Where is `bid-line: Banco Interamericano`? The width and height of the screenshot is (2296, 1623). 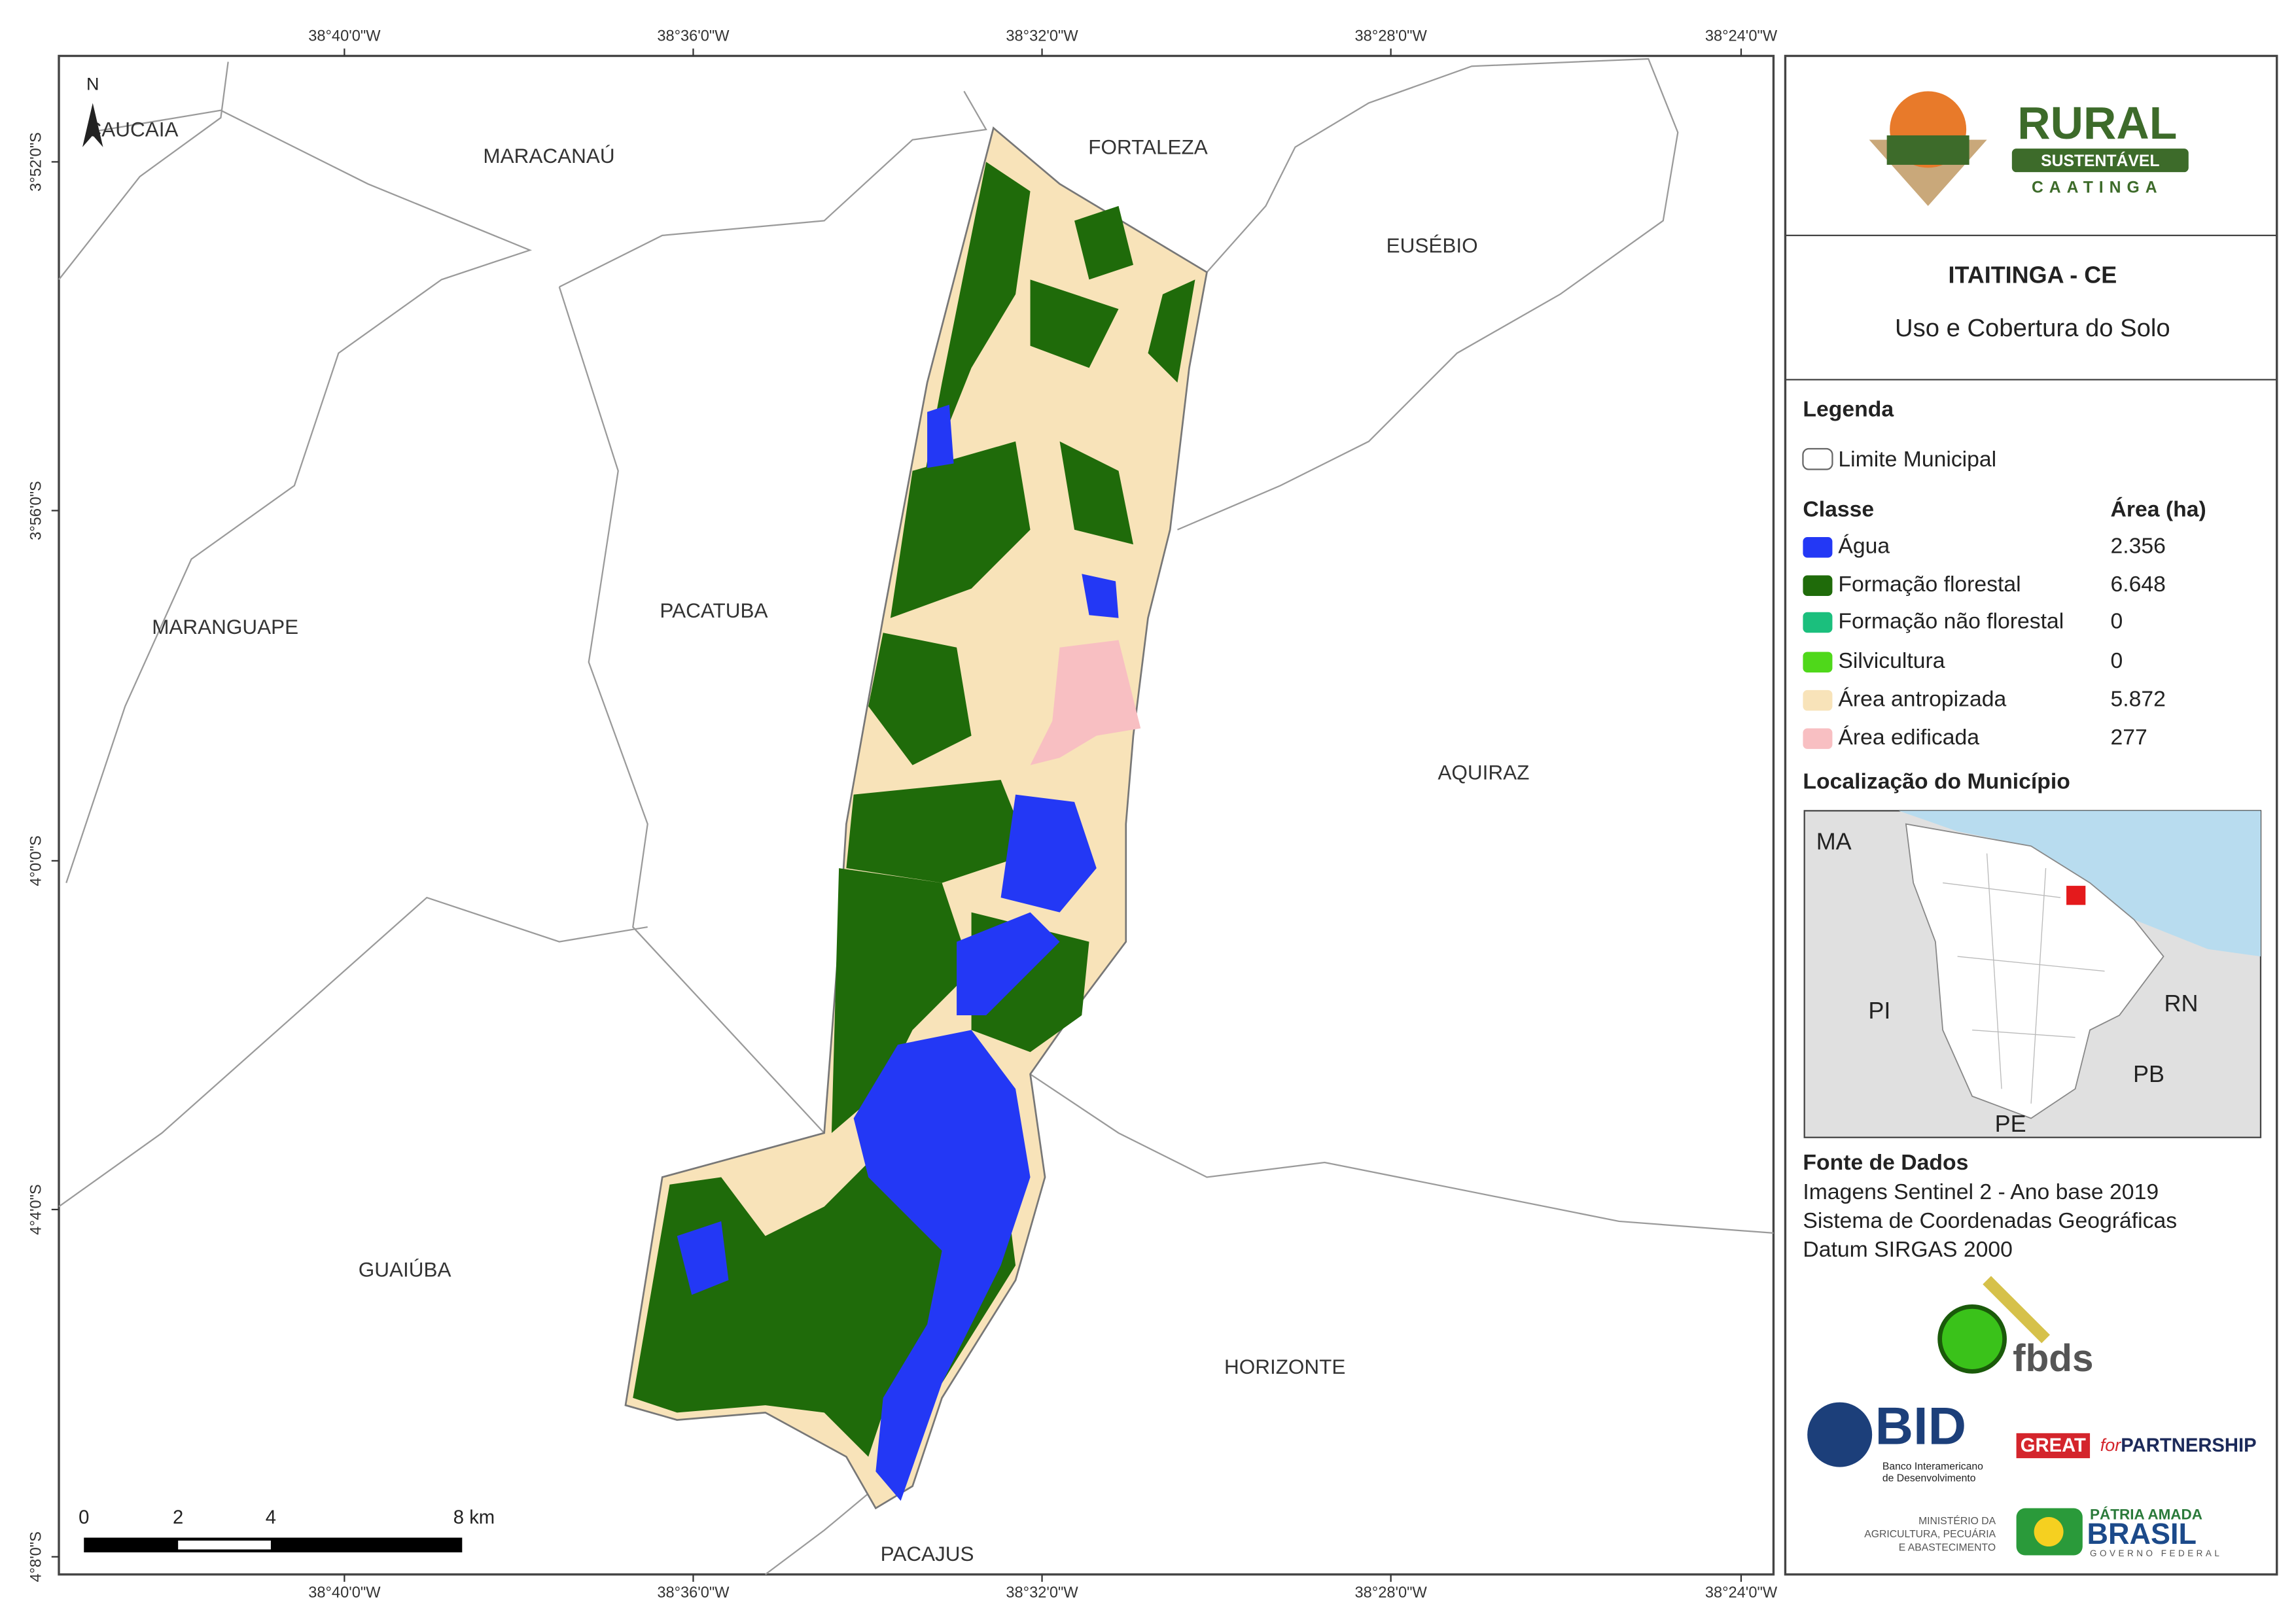
bid-line: Banco Interamericano is located at coordinates (1933, 1467).